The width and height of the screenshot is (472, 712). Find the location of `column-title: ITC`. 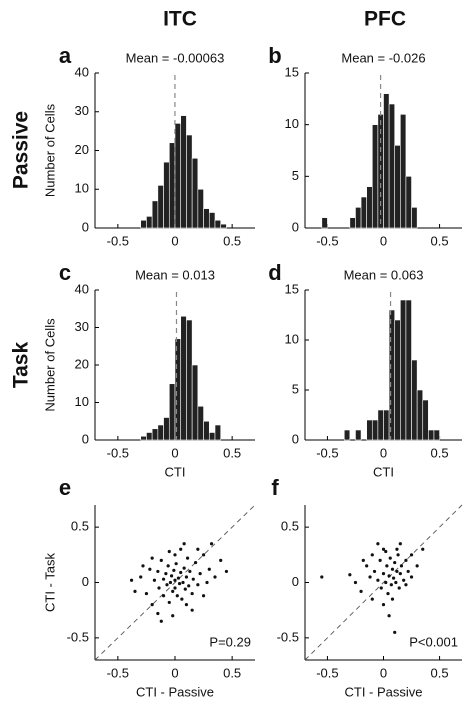

column-title: ITC is located at coordinates (180, 19).